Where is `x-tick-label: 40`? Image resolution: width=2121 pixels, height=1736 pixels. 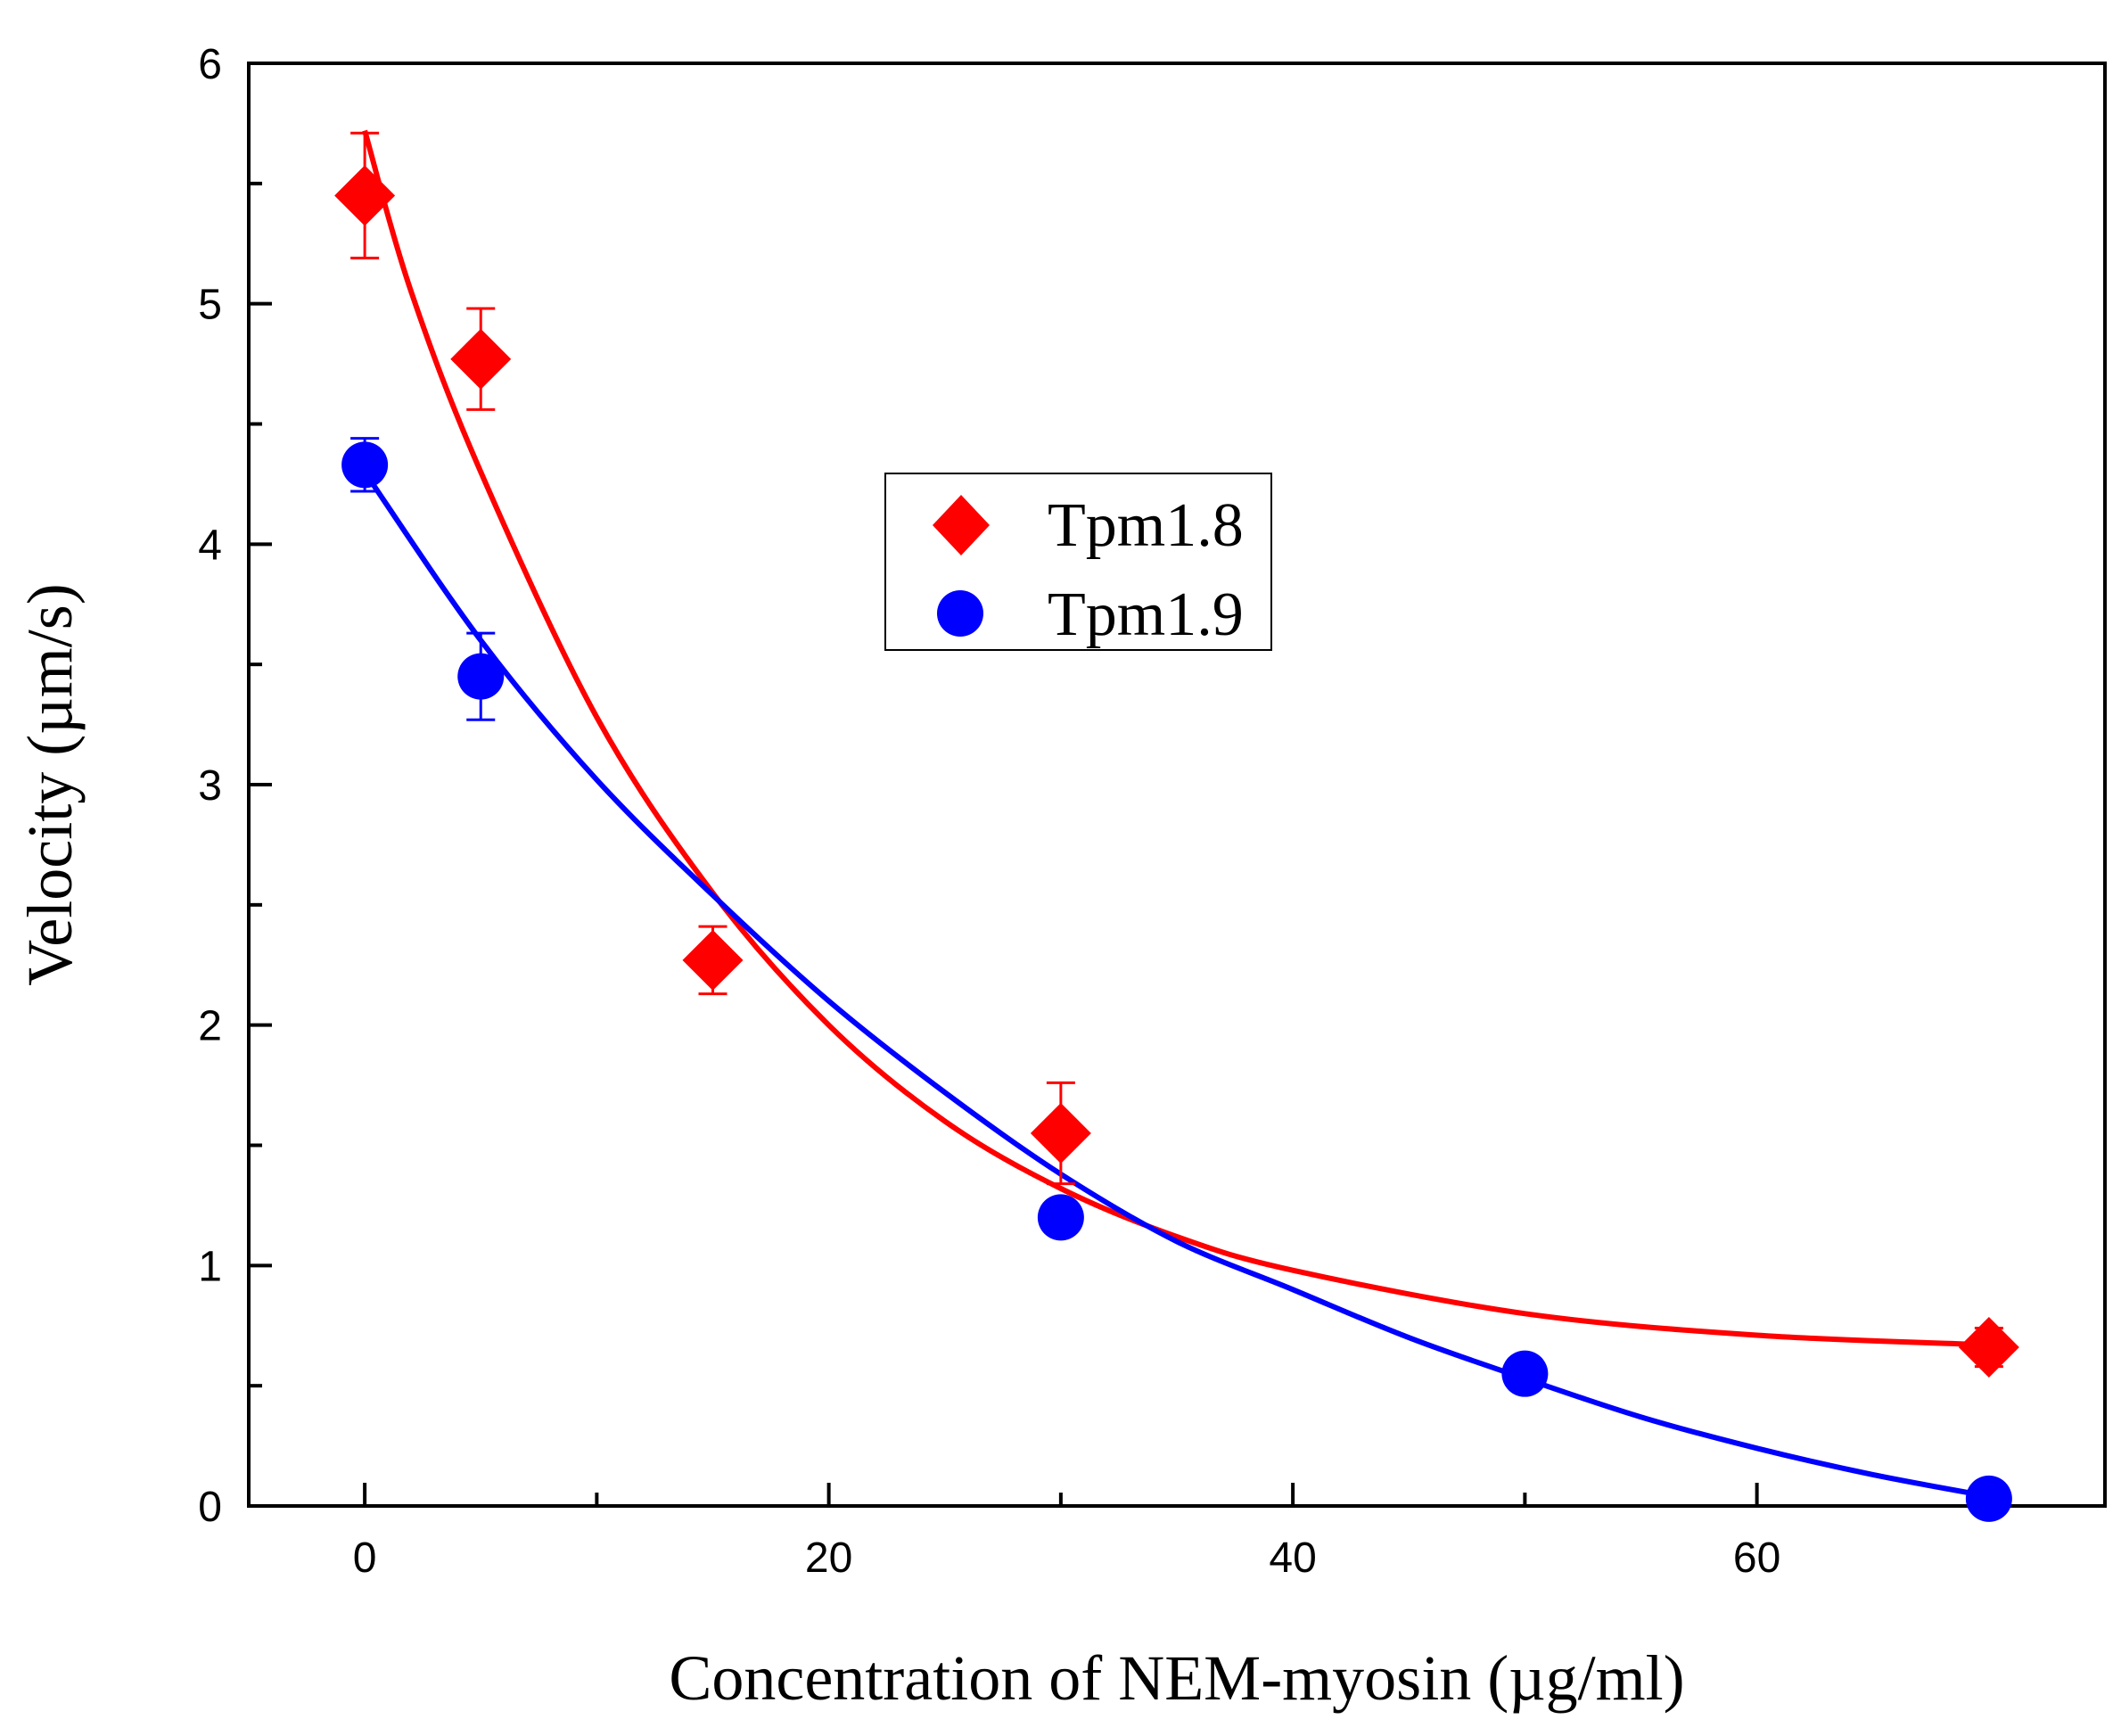 x-tick-label: 40 is located at coordinates (1292, 1558).